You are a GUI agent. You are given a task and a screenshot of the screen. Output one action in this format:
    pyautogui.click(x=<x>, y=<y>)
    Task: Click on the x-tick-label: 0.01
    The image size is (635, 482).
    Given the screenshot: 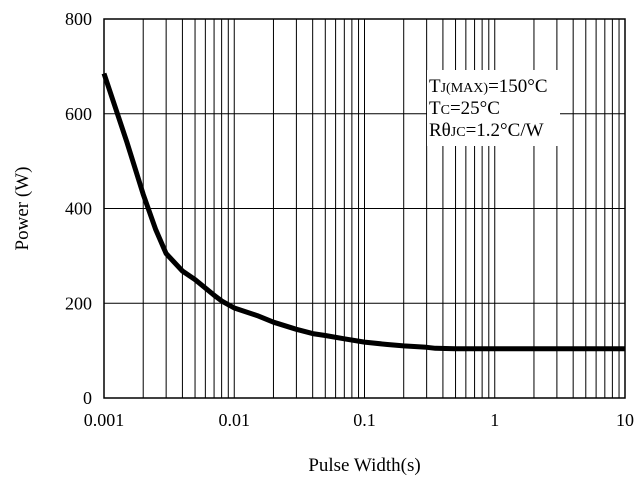 What is the action you would take?
    pyautogui.click(x=235, y=420)
    